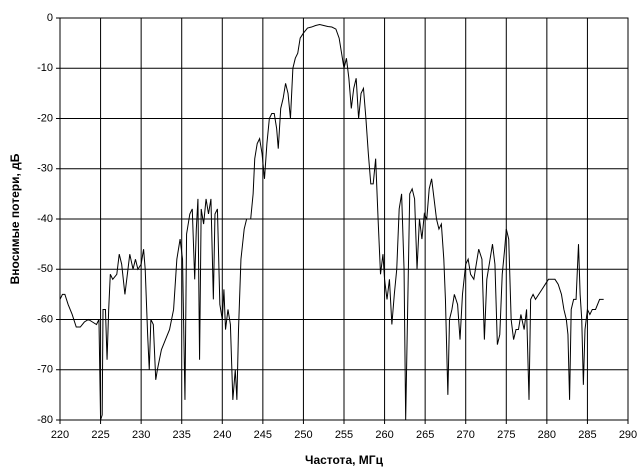 This screenshot has height=470, width=641. I want to click on x-tick-label: 270, so click(466, 435).